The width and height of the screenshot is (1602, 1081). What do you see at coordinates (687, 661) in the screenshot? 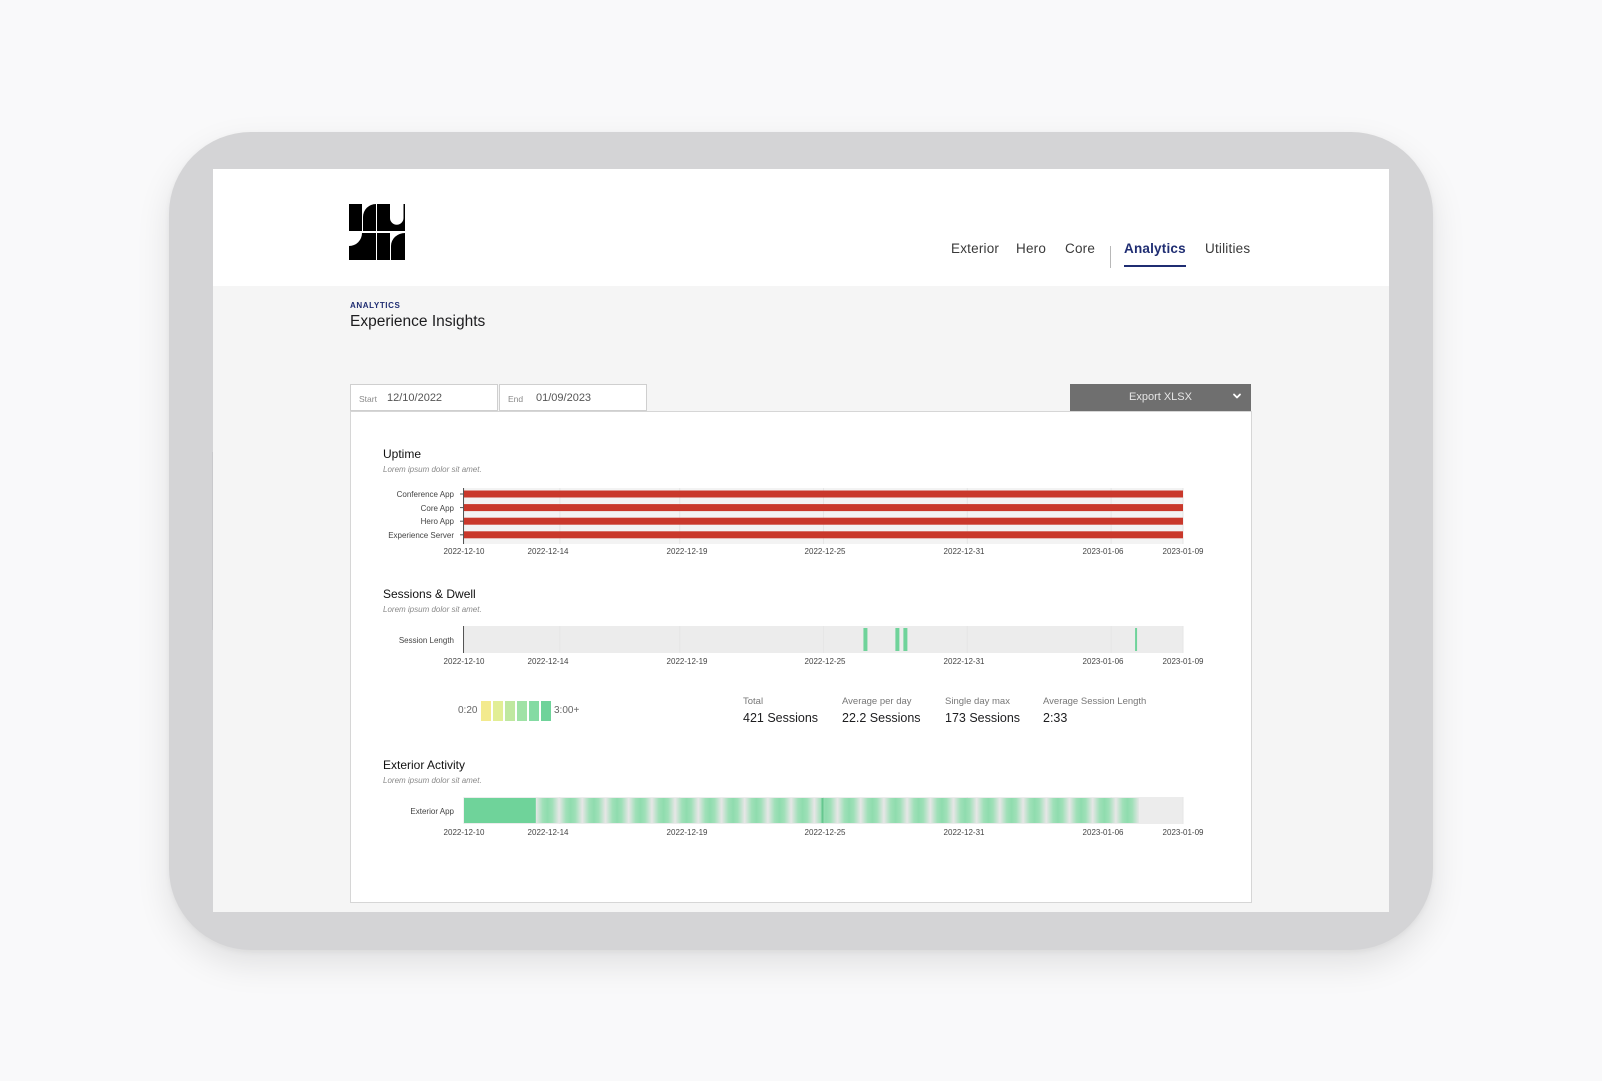
I see `sessions-tick: 2022-12-19` at bounding box center [687, 661].